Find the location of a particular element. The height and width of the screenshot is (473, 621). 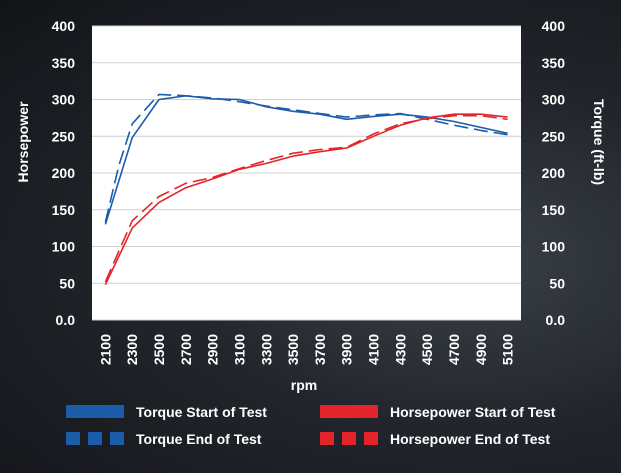

y-tick-label-left: 200 is located at coordinates (64, 173).